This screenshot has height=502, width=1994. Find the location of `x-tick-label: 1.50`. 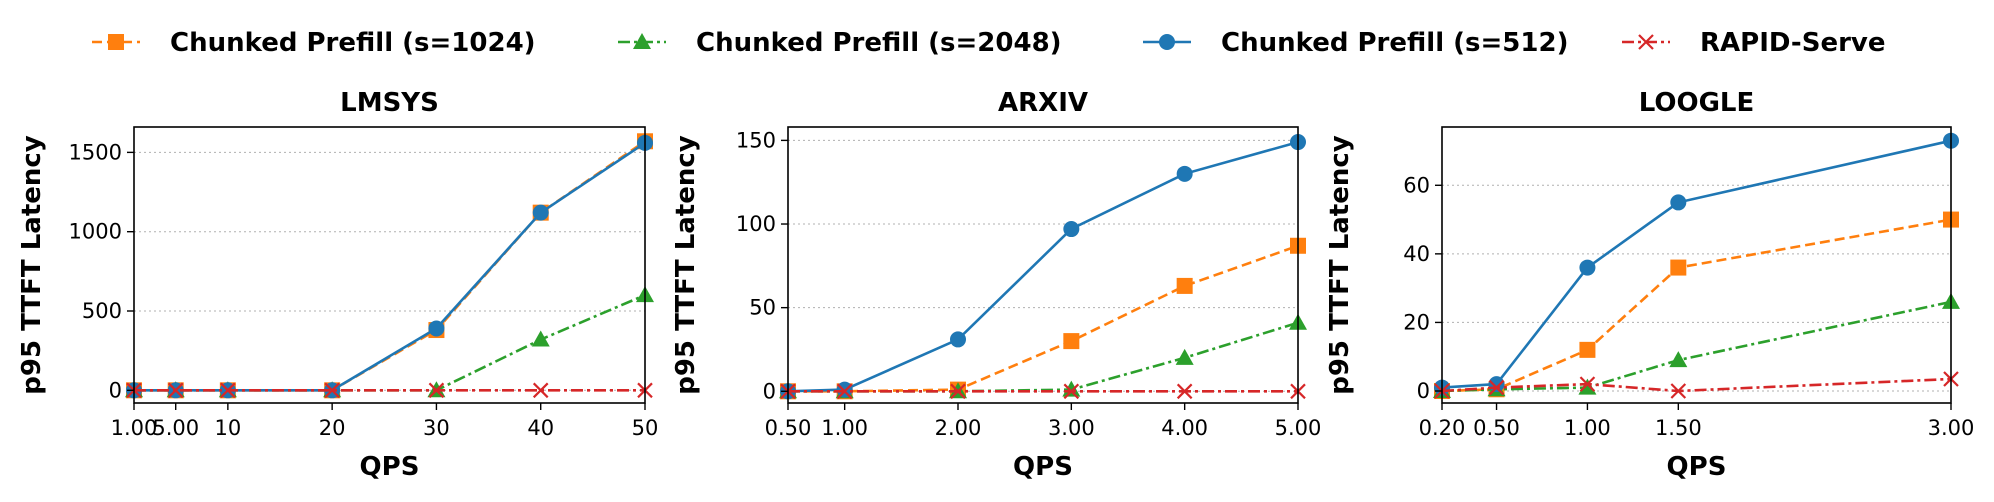

x-tick-label: 1.50 is located at coordinates (1678, 428).